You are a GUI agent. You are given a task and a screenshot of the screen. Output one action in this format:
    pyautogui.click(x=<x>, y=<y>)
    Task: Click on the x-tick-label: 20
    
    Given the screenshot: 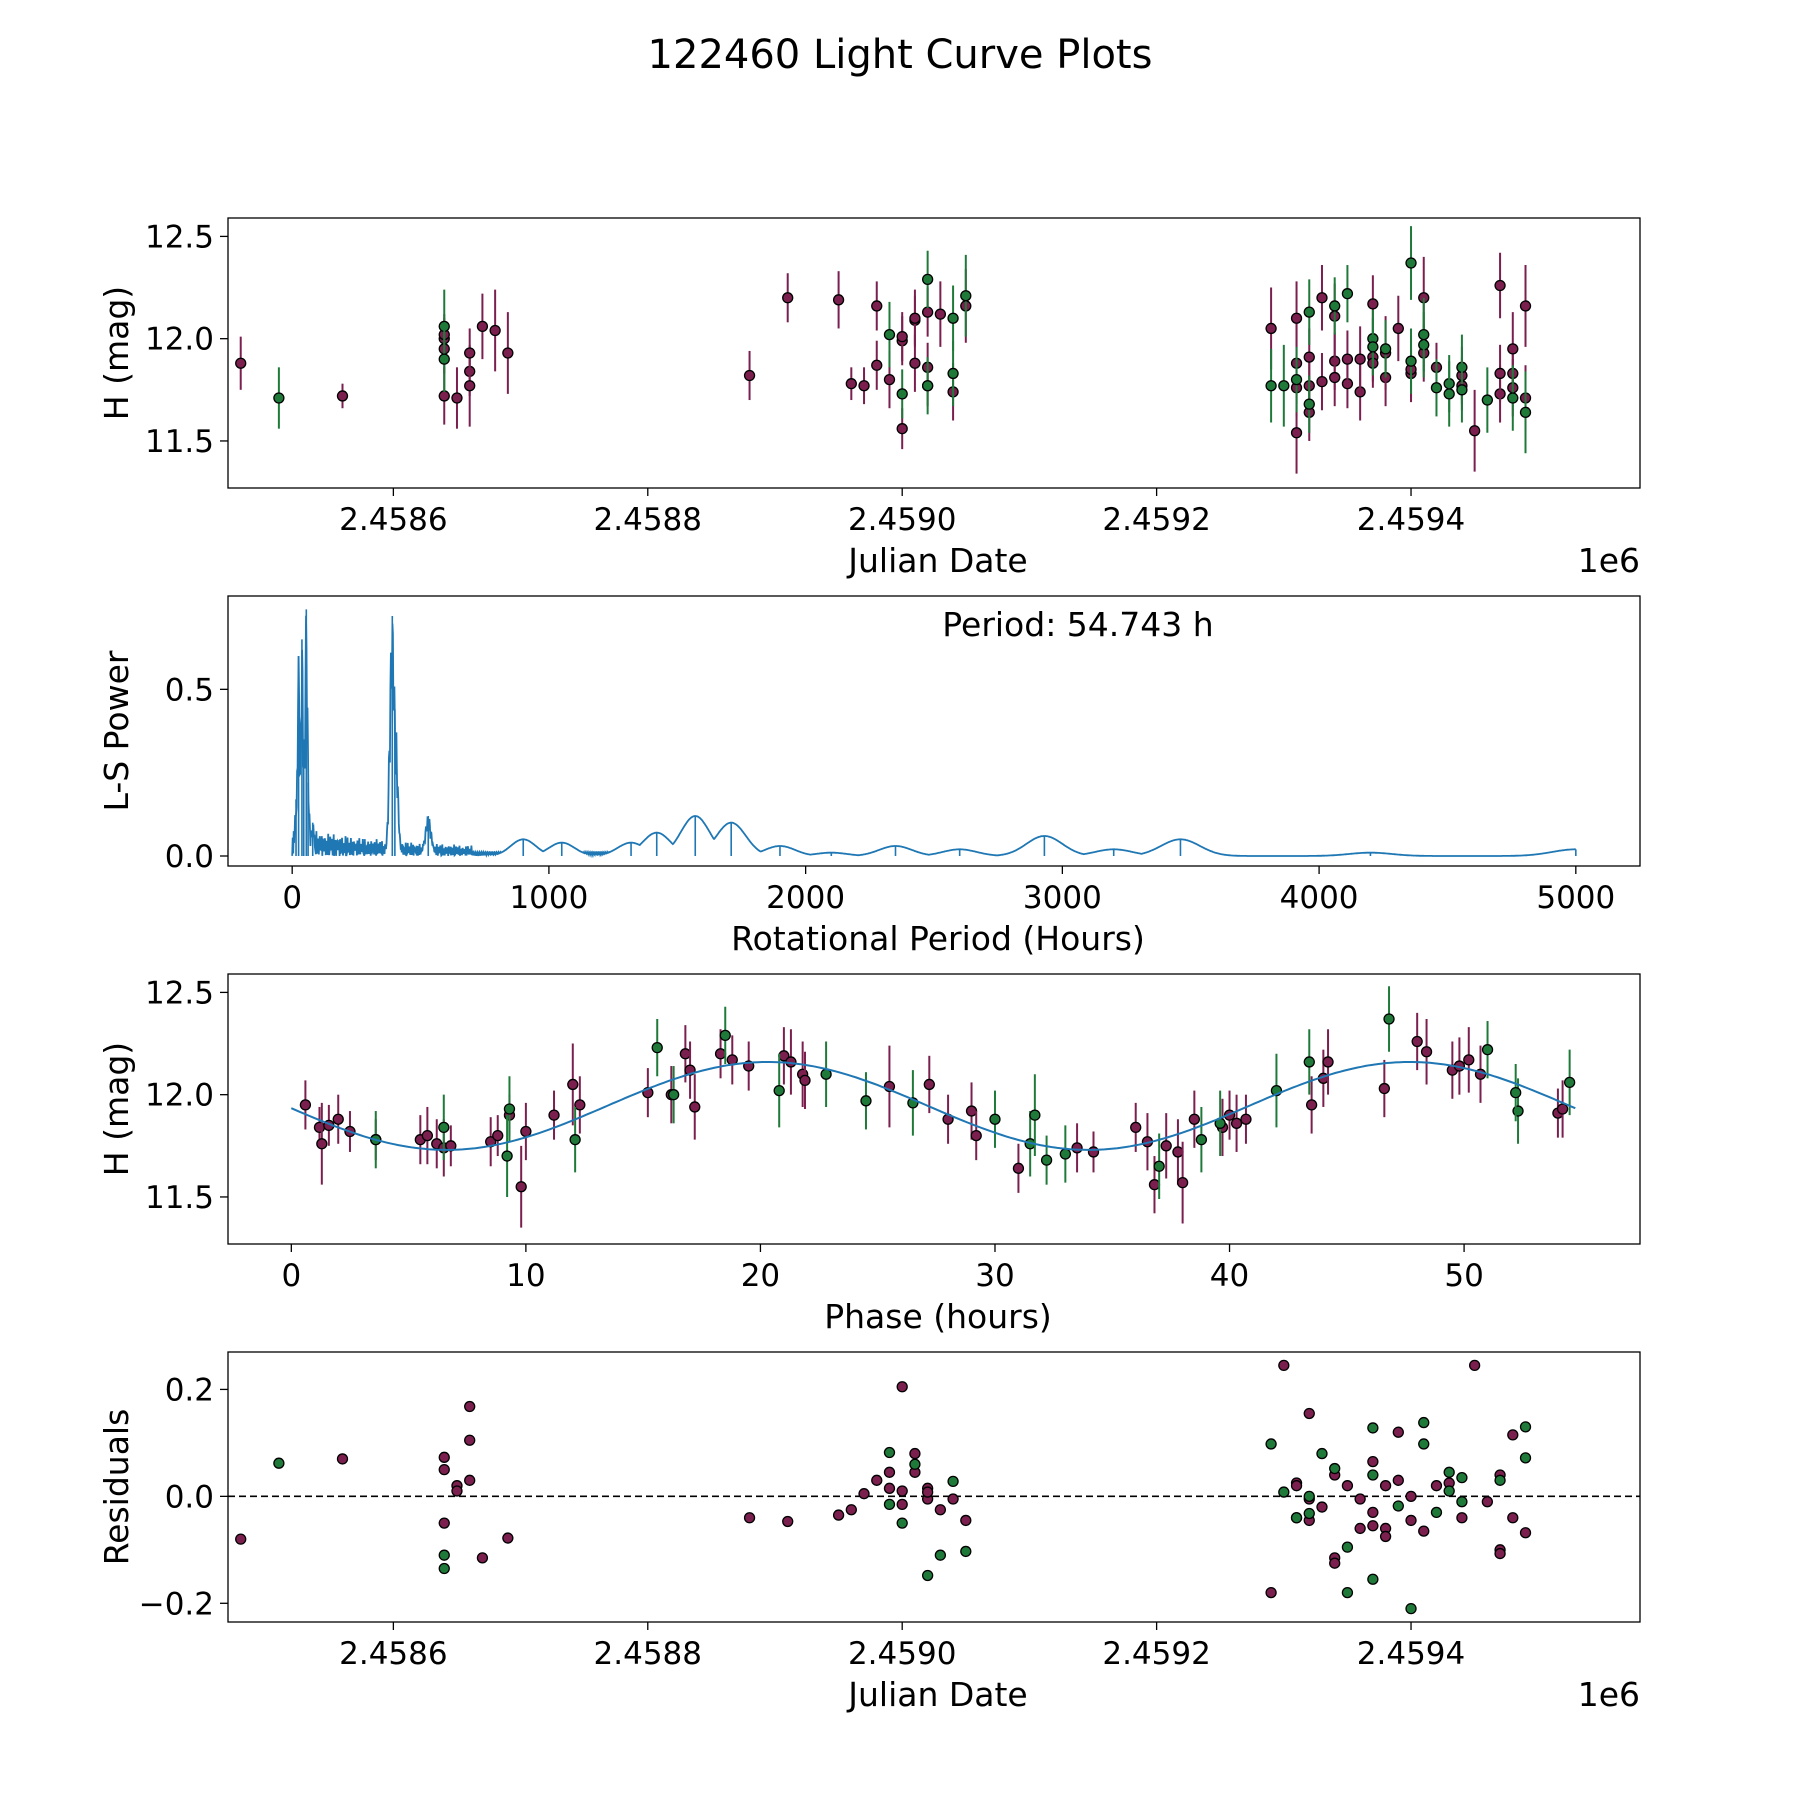 What is the action you would take?
    pyautogui.click(x=760, y=1276)
    